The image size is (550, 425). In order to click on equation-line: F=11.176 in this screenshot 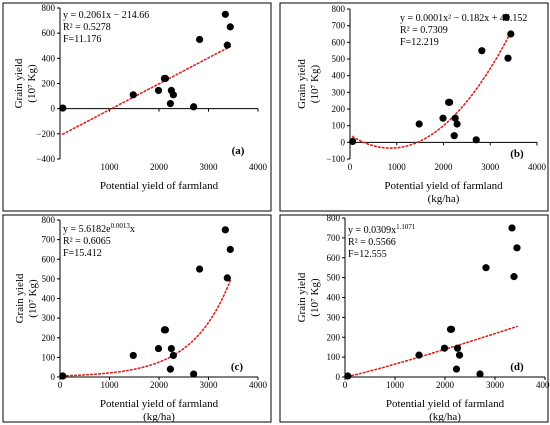, I will do `click(82, 39)`.